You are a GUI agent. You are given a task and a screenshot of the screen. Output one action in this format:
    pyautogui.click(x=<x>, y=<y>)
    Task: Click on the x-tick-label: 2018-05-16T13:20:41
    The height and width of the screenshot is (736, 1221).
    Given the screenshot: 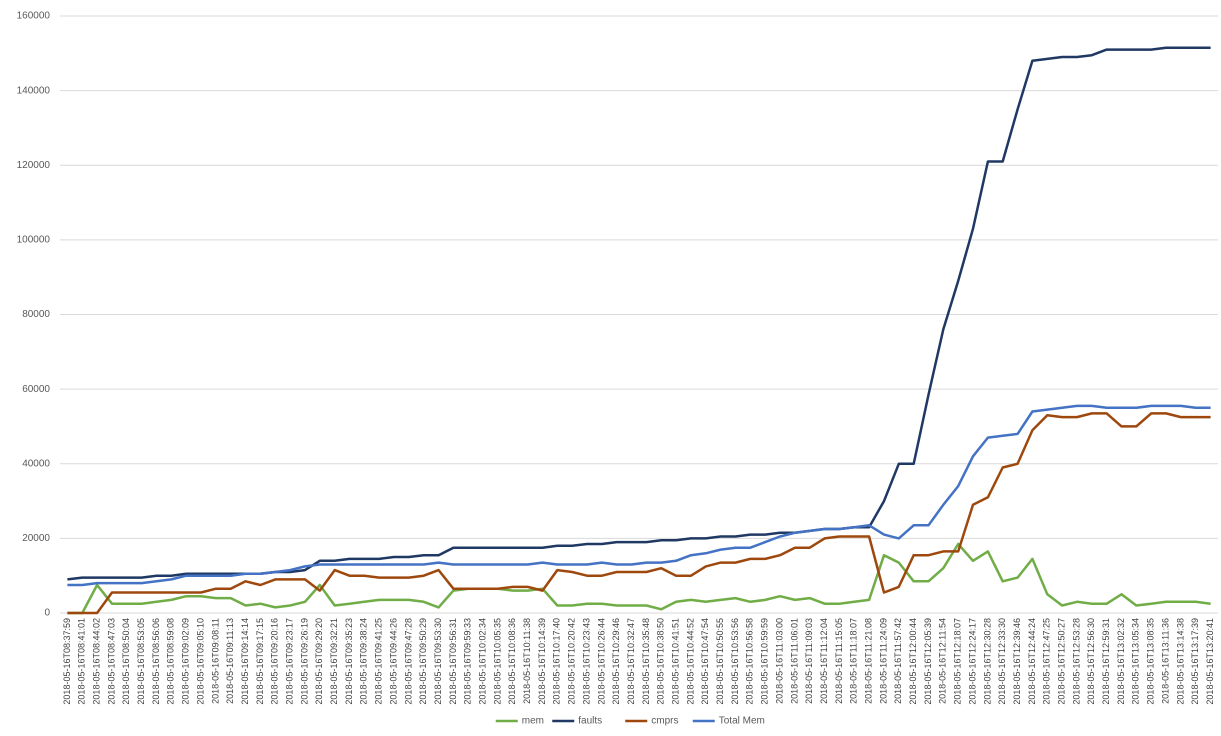 What is the action you would take?
    pyautogui.click(x=1210, y=661)
    